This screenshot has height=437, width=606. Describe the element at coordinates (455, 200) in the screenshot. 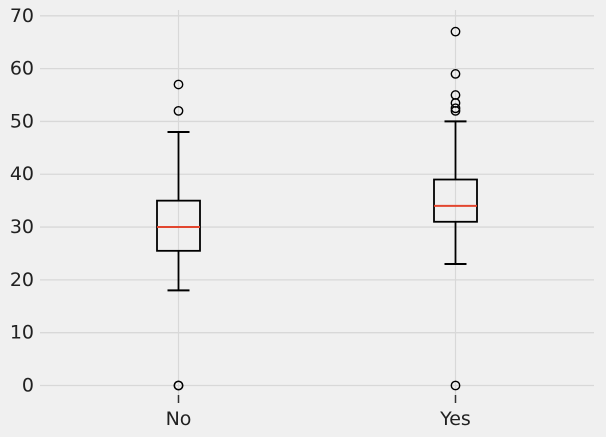

I see `box-yes` at that location.